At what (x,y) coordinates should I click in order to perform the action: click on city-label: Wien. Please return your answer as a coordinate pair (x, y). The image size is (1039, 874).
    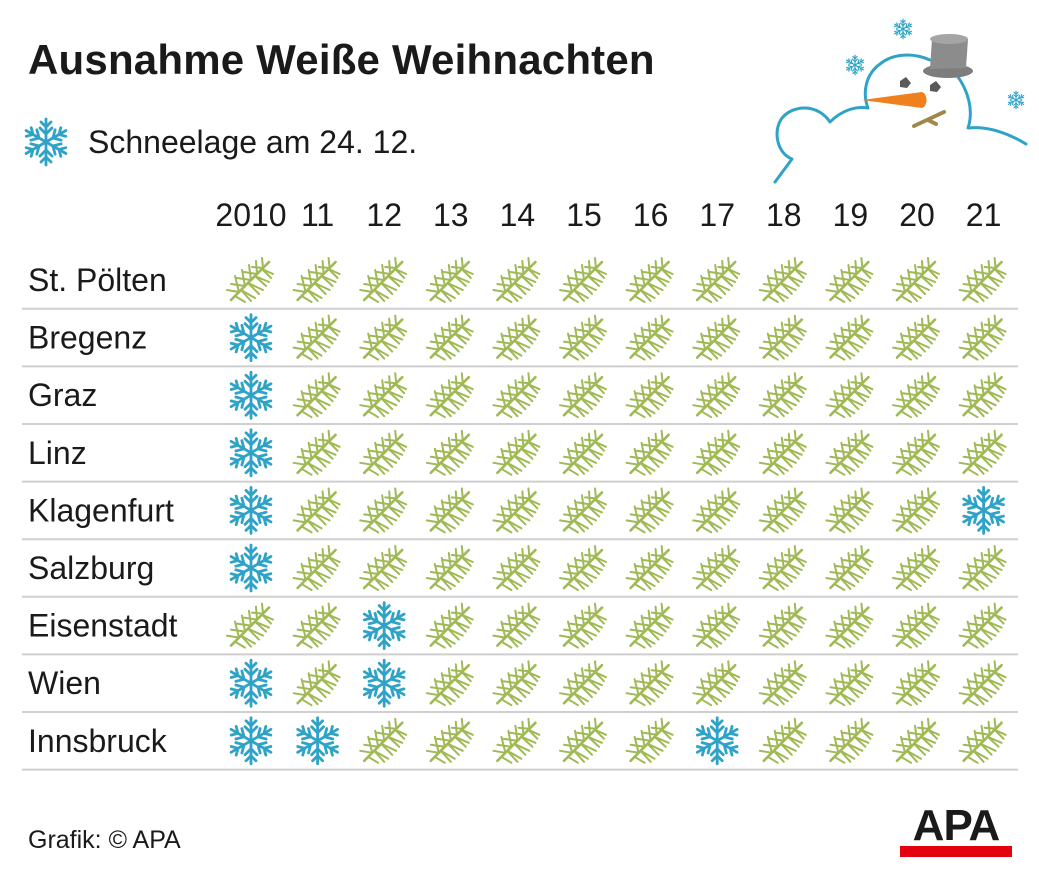
    Looking at the image, I should click on (64, 683).